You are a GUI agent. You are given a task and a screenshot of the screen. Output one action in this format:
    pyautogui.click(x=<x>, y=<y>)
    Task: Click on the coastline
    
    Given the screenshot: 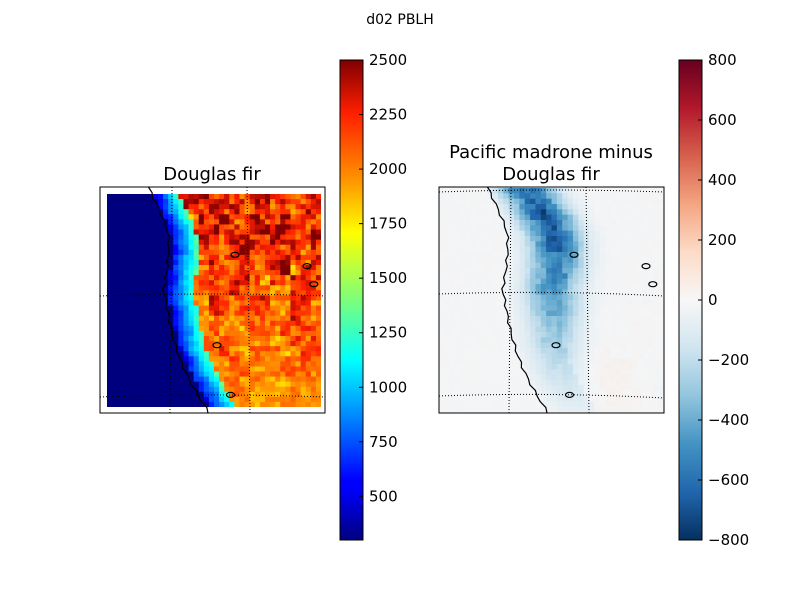 What is the action you would take?
    pyautogui.click(x=517, y=300)
    